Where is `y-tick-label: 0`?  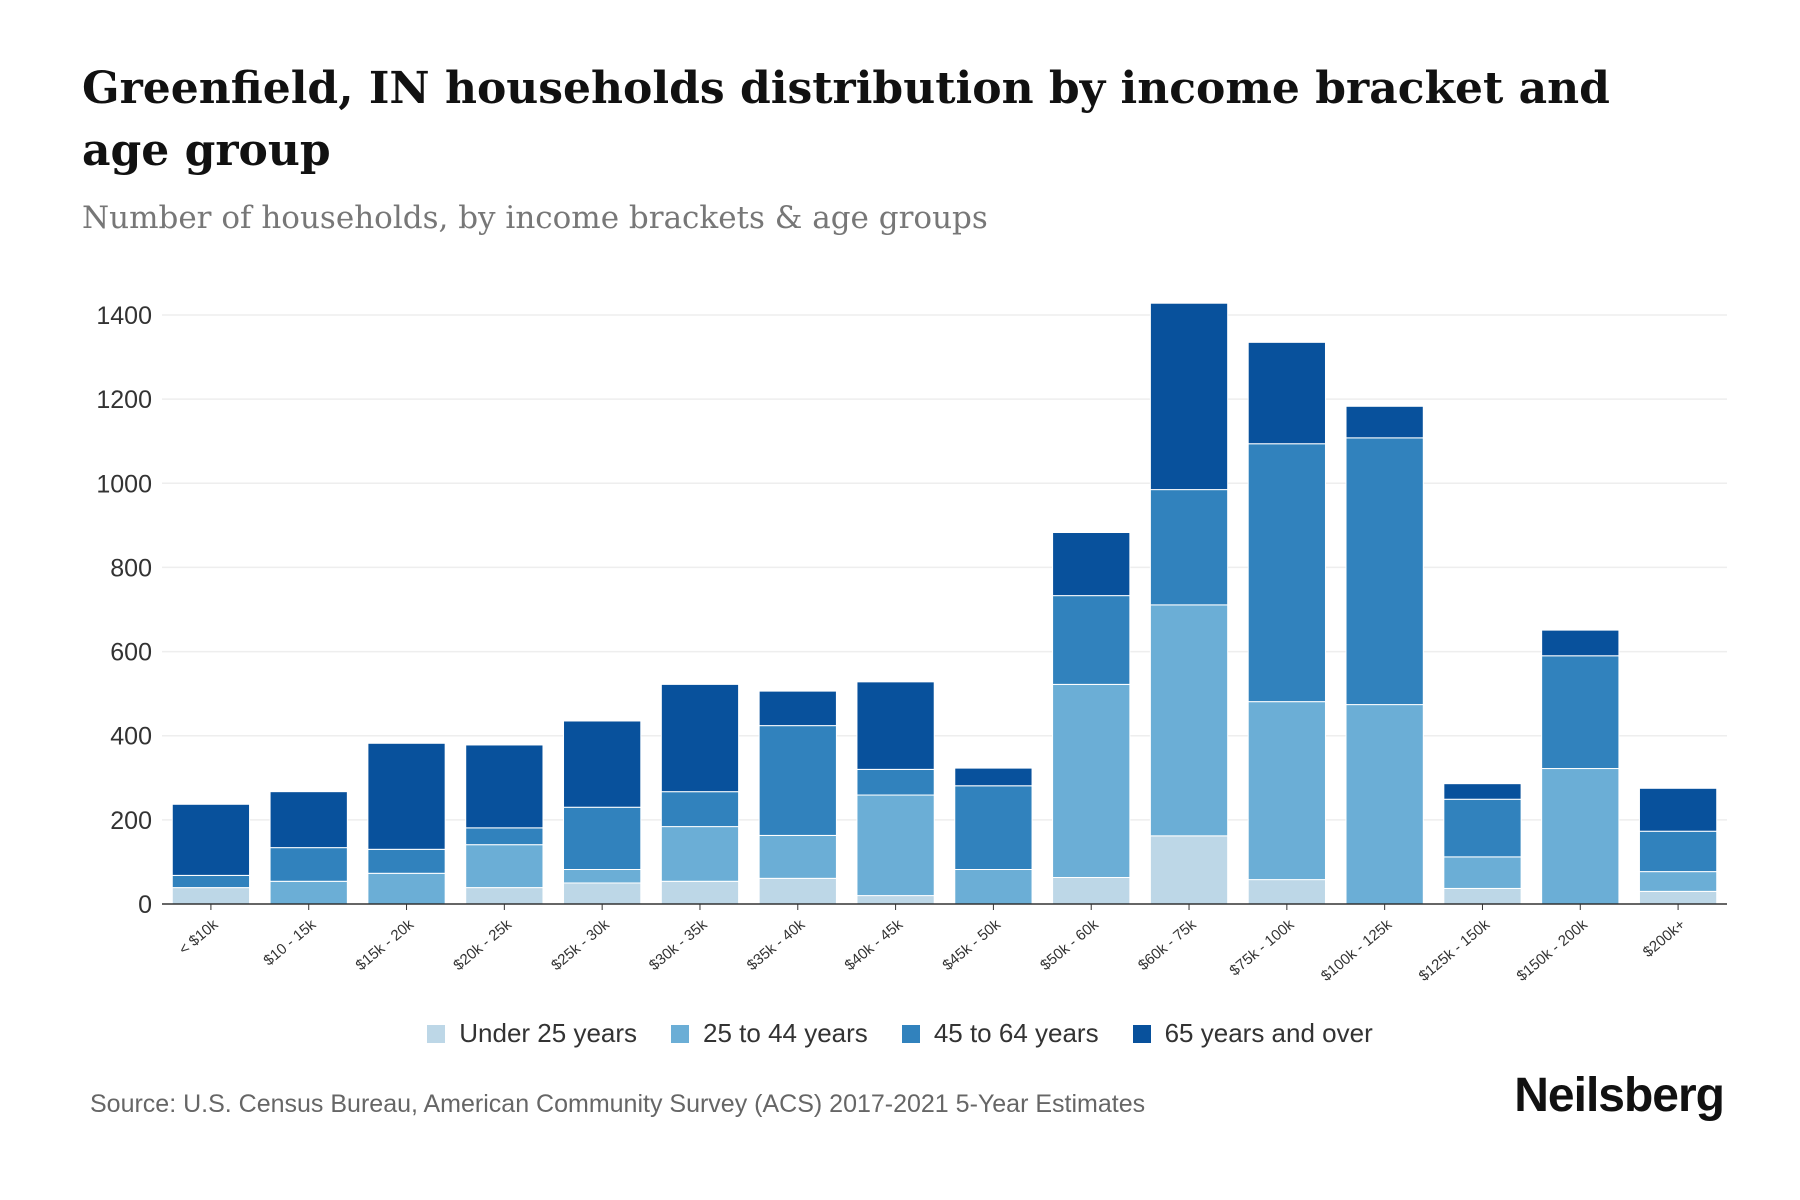 y-tick-label: 0 is located at coordinates (145, 905).